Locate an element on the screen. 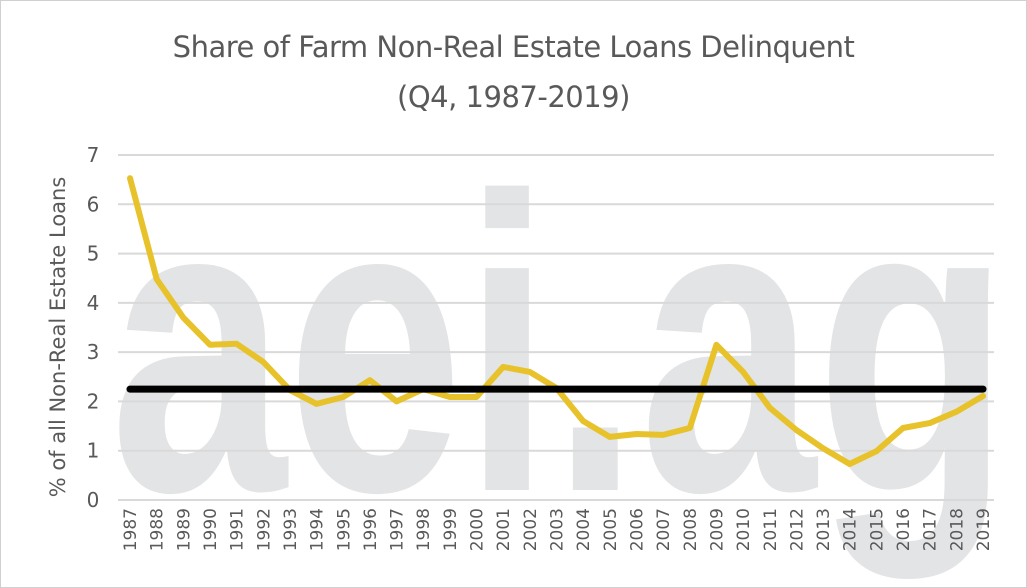 The image size is (1027, 588). x-tick-label: 2010 is located at coordinates (744, 529).